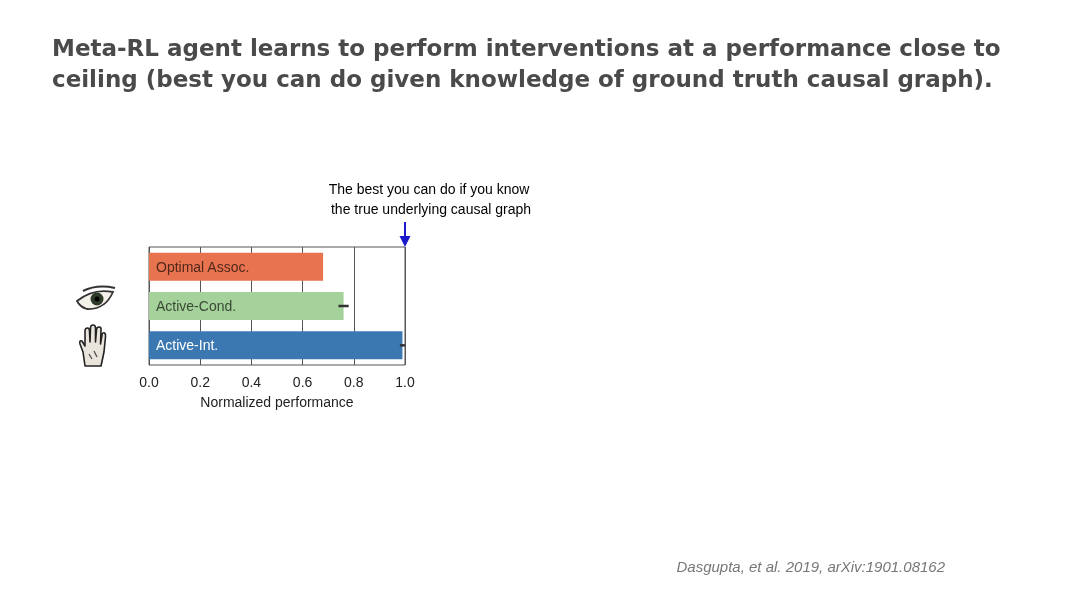  I want to click on ref-line-label: The best you can do if you know the true underlying causal graph, so click(431, 199).